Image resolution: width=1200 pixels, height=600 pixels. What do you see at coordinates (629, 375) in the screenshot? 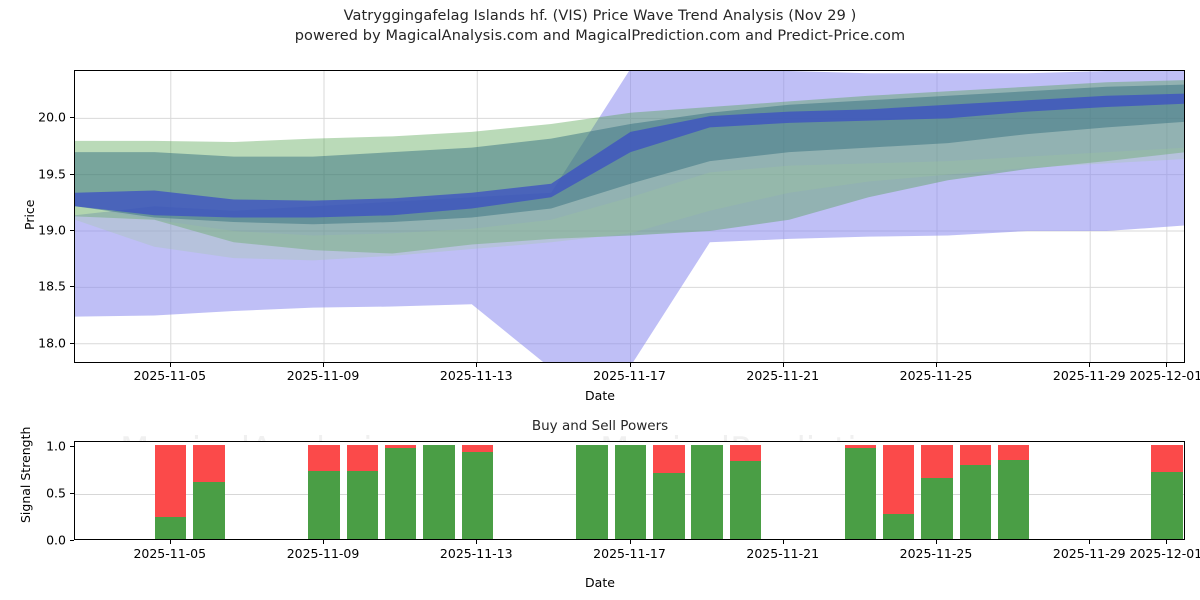
I see `price-xtick-label: 2025-11-17` at bounding box center [629, 375].